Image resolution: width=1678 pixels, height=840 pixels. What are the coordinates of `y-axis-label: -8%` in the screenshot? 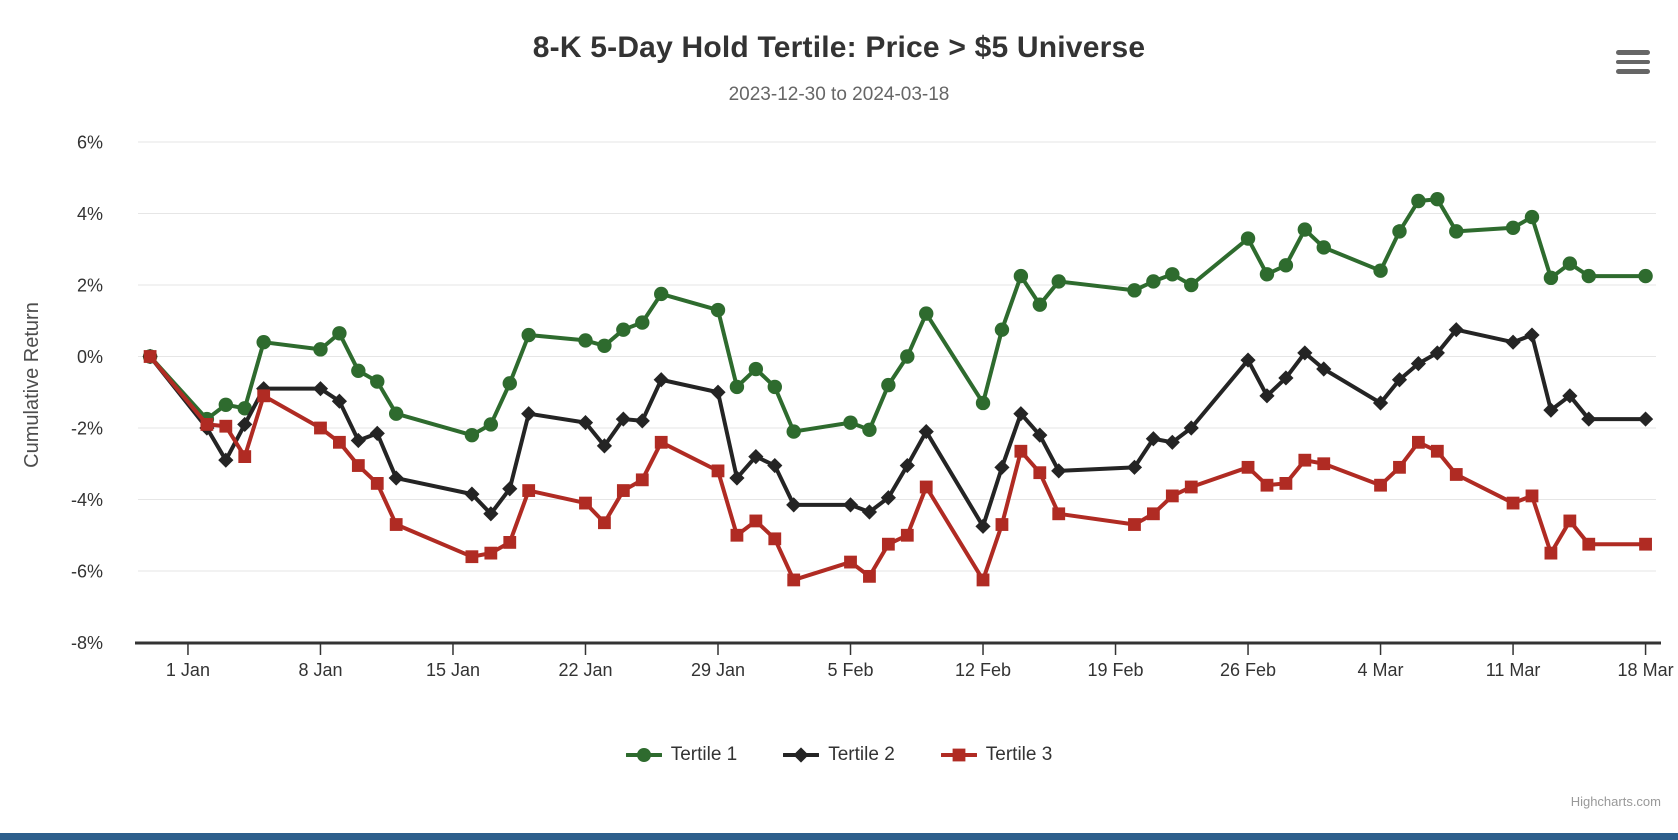 It's located at (87, 643).